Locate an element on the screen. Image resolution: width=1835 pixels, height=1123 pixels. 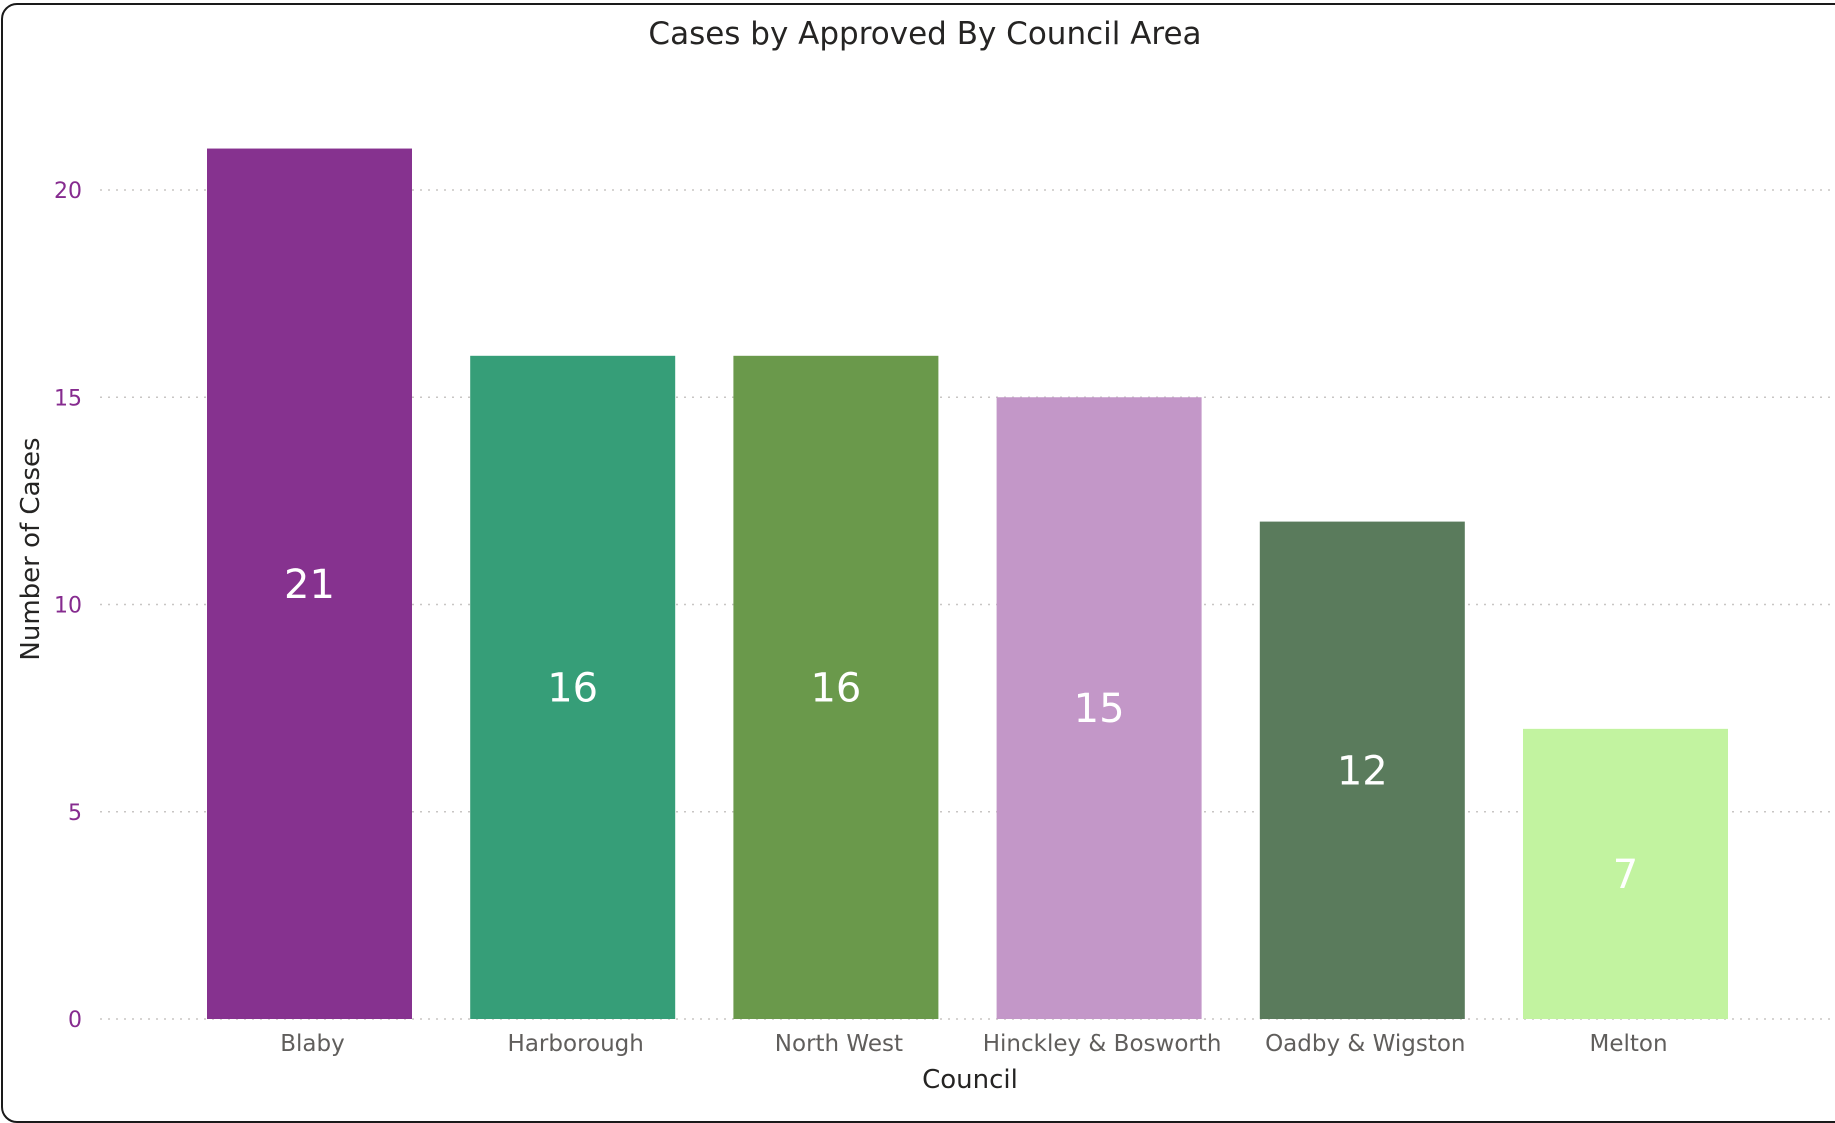
bar-melton is located at coordinates (1625, 873).